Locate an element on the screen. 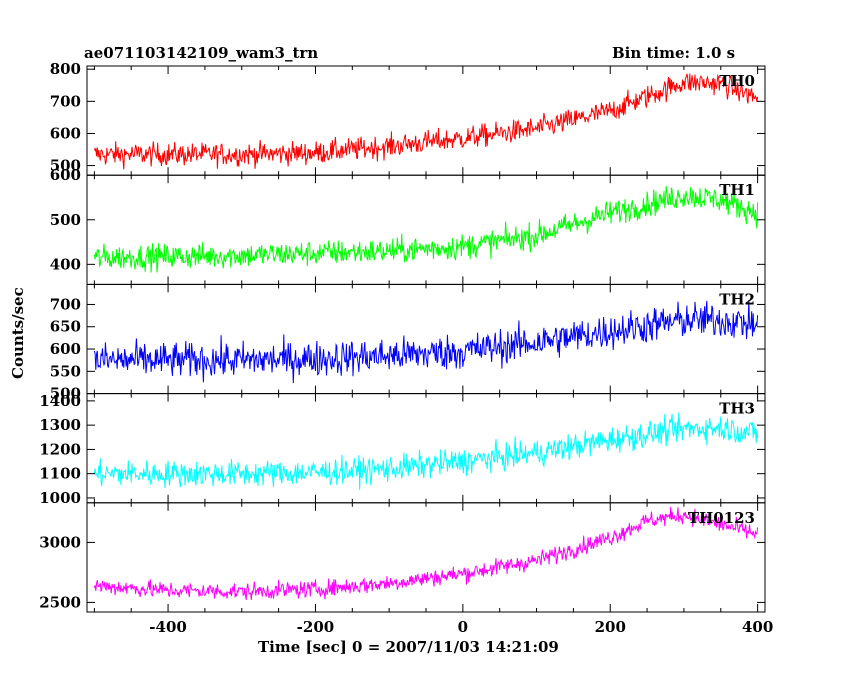 This screenshot has height=680, width=850. series-line-th2 is located at coordinates (426, 342).